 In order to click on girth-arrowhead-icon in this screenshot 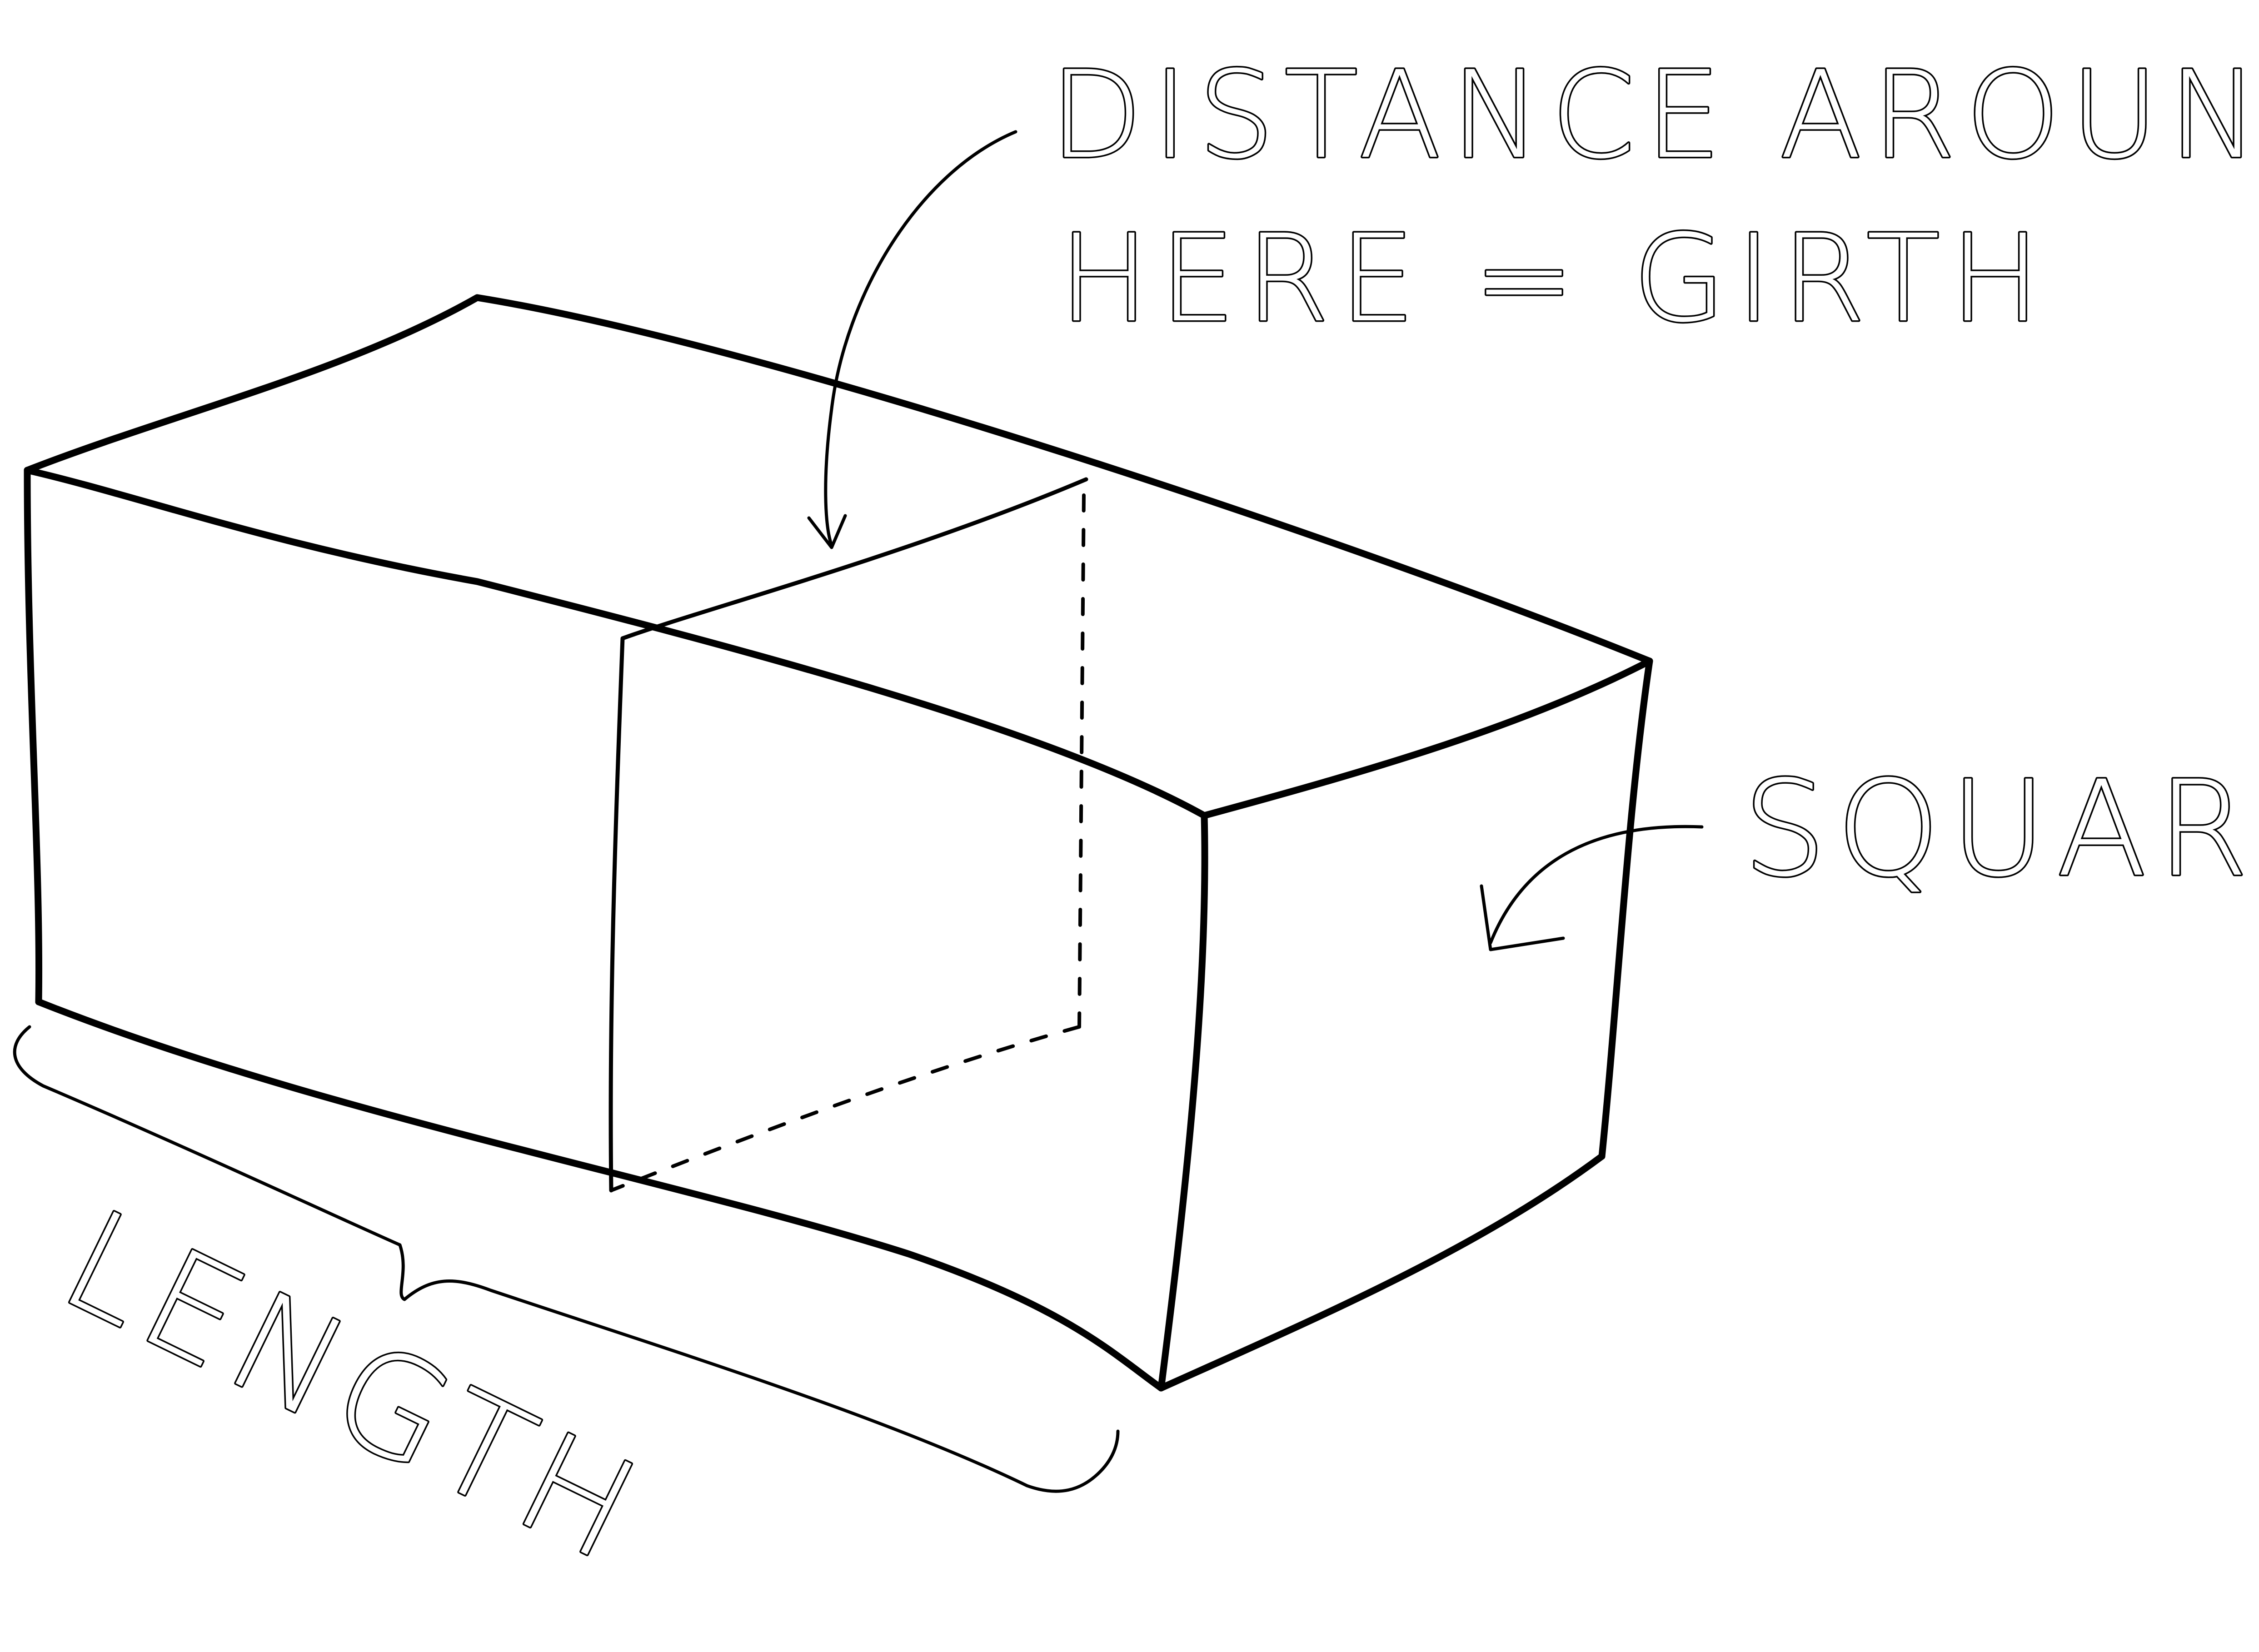, I will do `click(827, 531)`.